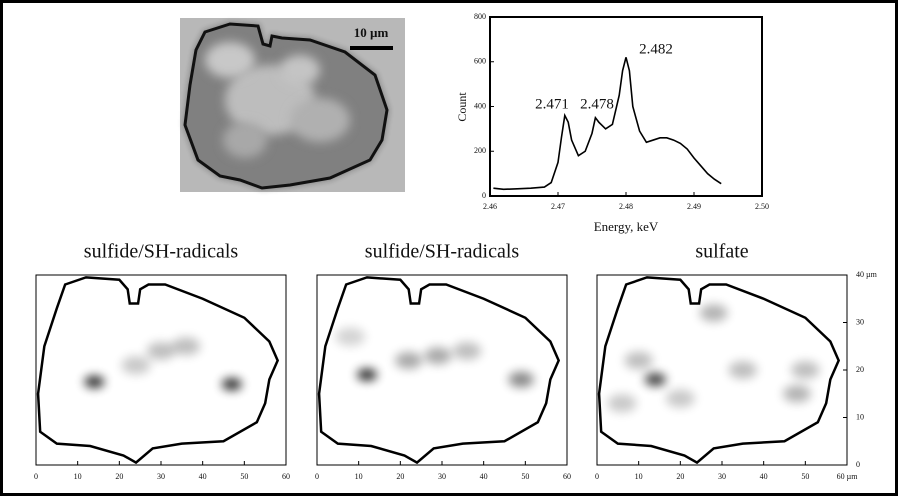 The width and height of the screenshot is (899, 497). Describe the element at coordinates (762, 206) in the screenshot. I see `x-tick-label: 2.50` at that location.